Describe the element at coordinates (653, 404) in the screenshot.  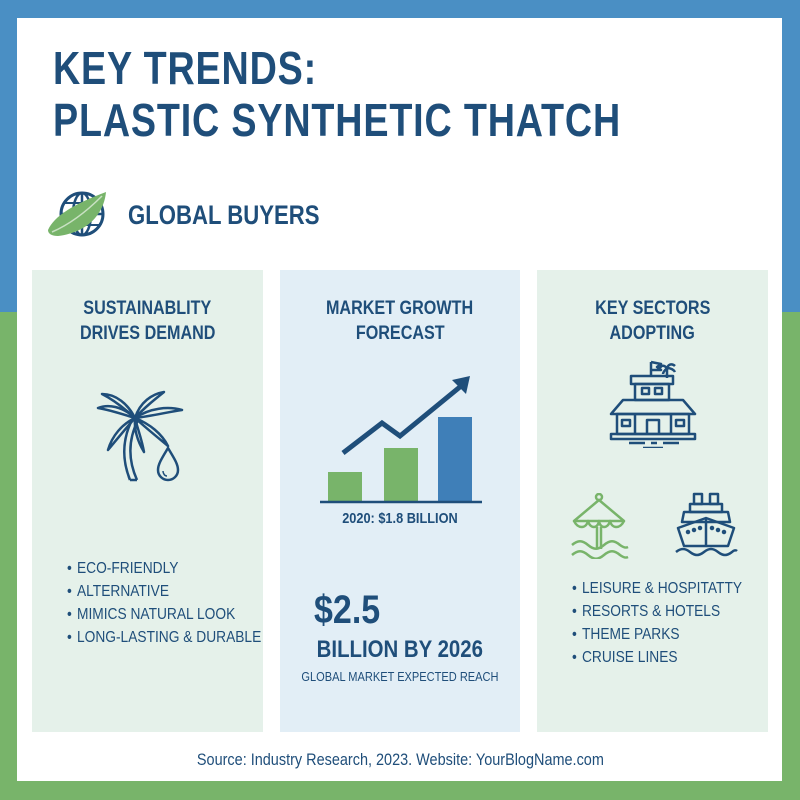
I see `resort-building-icon` at that location.